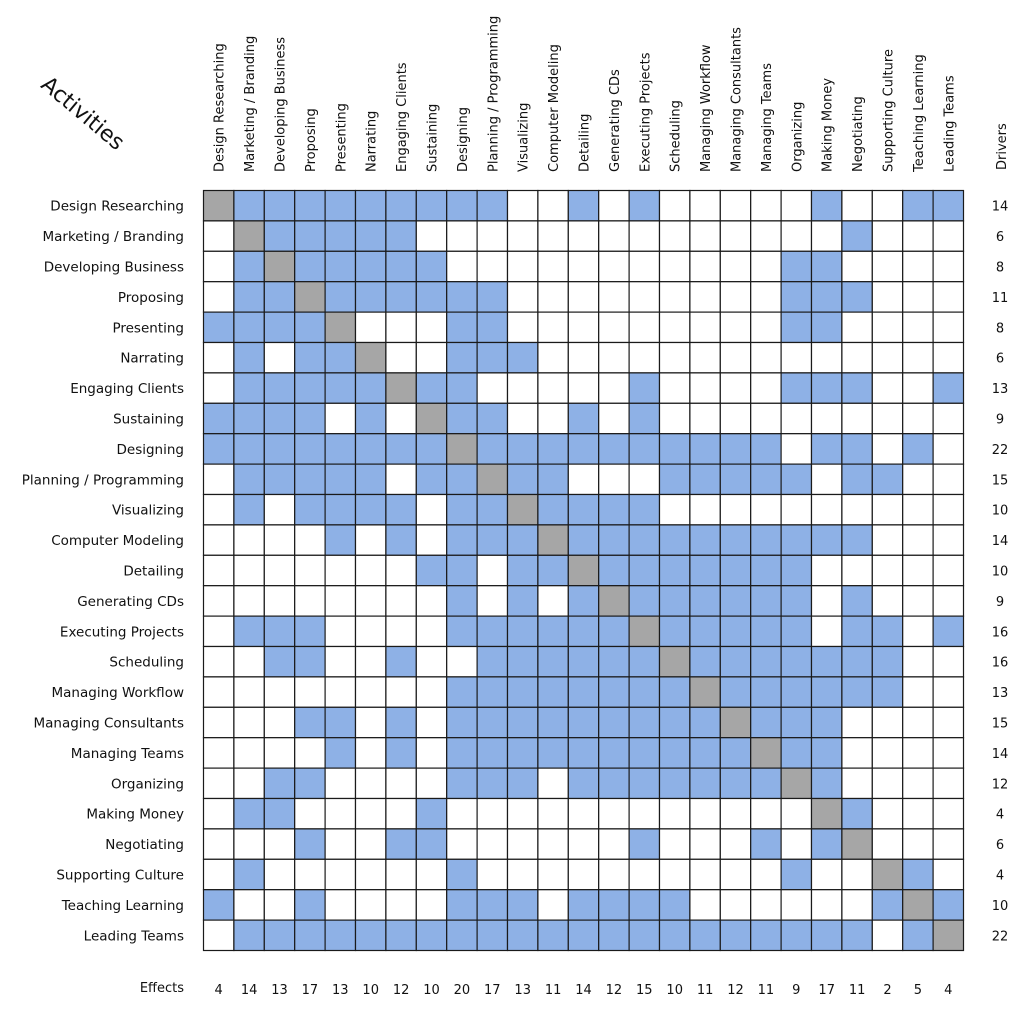  Describe the element at coordinates (1000, 511) in the screenshot. I see `driver-value: 10` at that location.